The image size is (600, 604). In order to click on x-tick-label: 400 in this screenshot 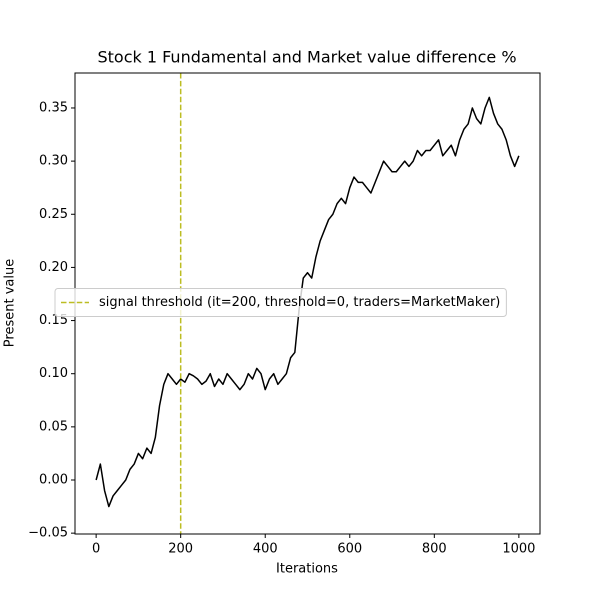, I will do `click(265, 549)`.